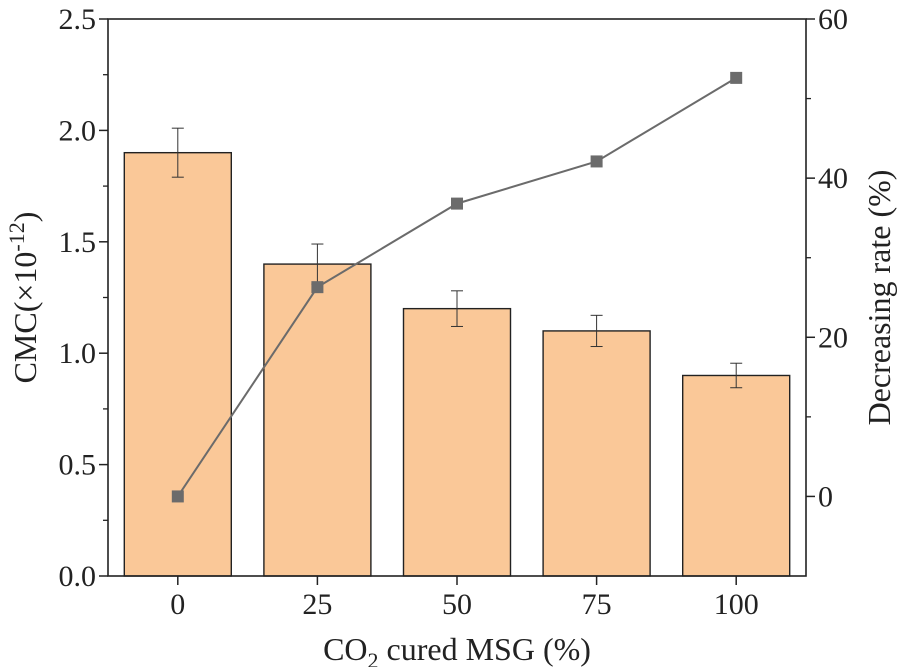 This screenshot has width=900, height=667. I want to click on y-axis-right-title: Decreasing rate (%), so click(879, 298).